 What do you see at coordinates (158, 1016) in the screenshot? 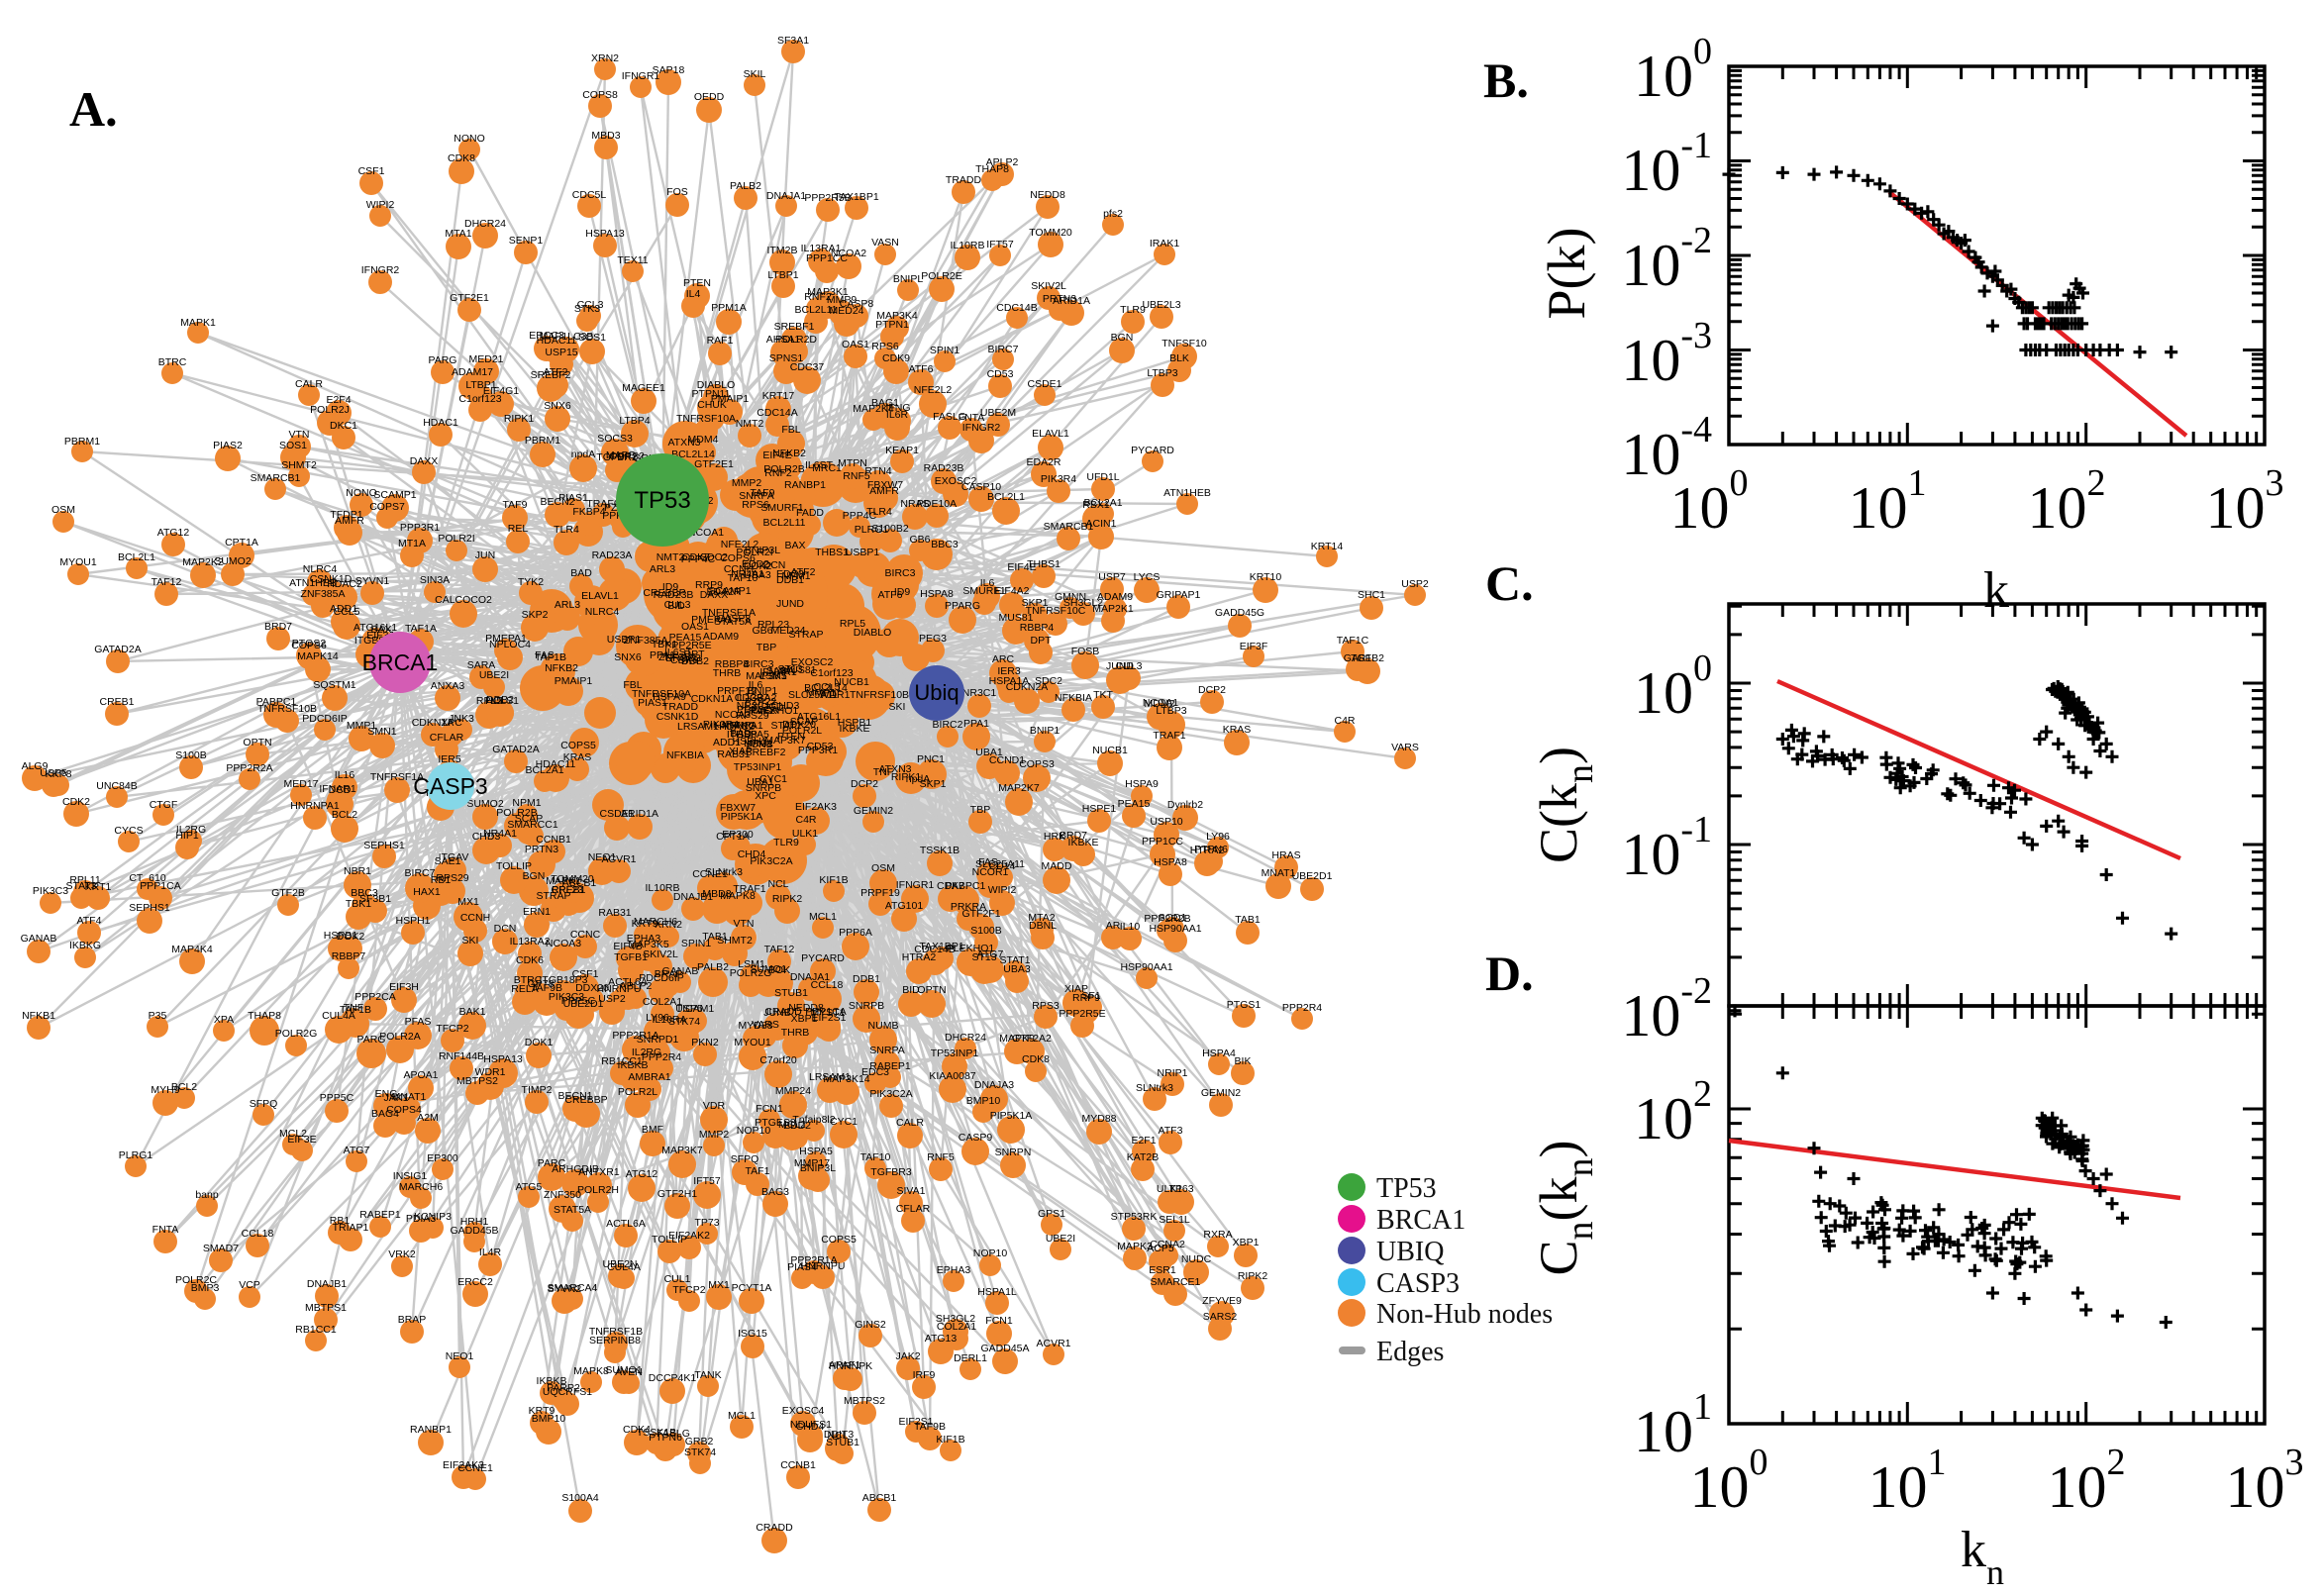
I see `svg-text: P35` at bounding box center [158, 1016].